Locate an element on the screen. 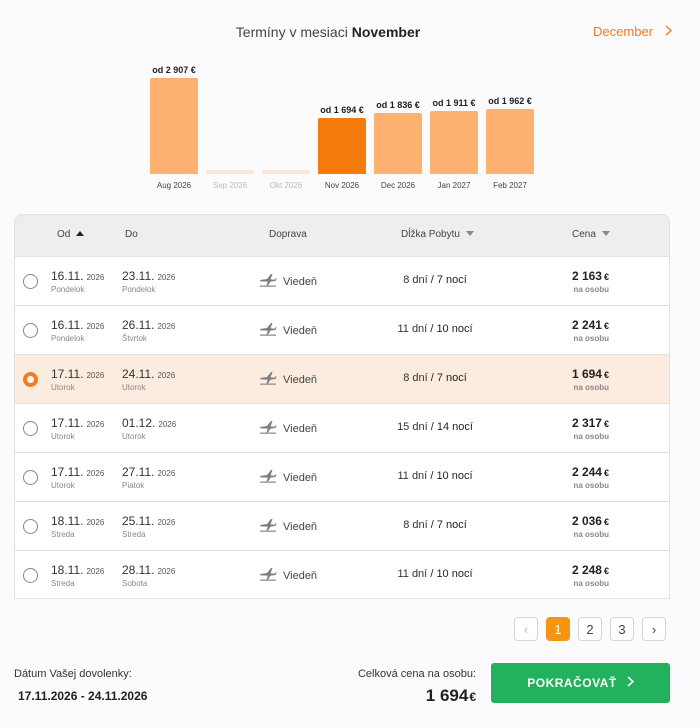 The width and height of the screenshot is (700, 728). page-button-2: 2 is located at coordinates (590, 629).